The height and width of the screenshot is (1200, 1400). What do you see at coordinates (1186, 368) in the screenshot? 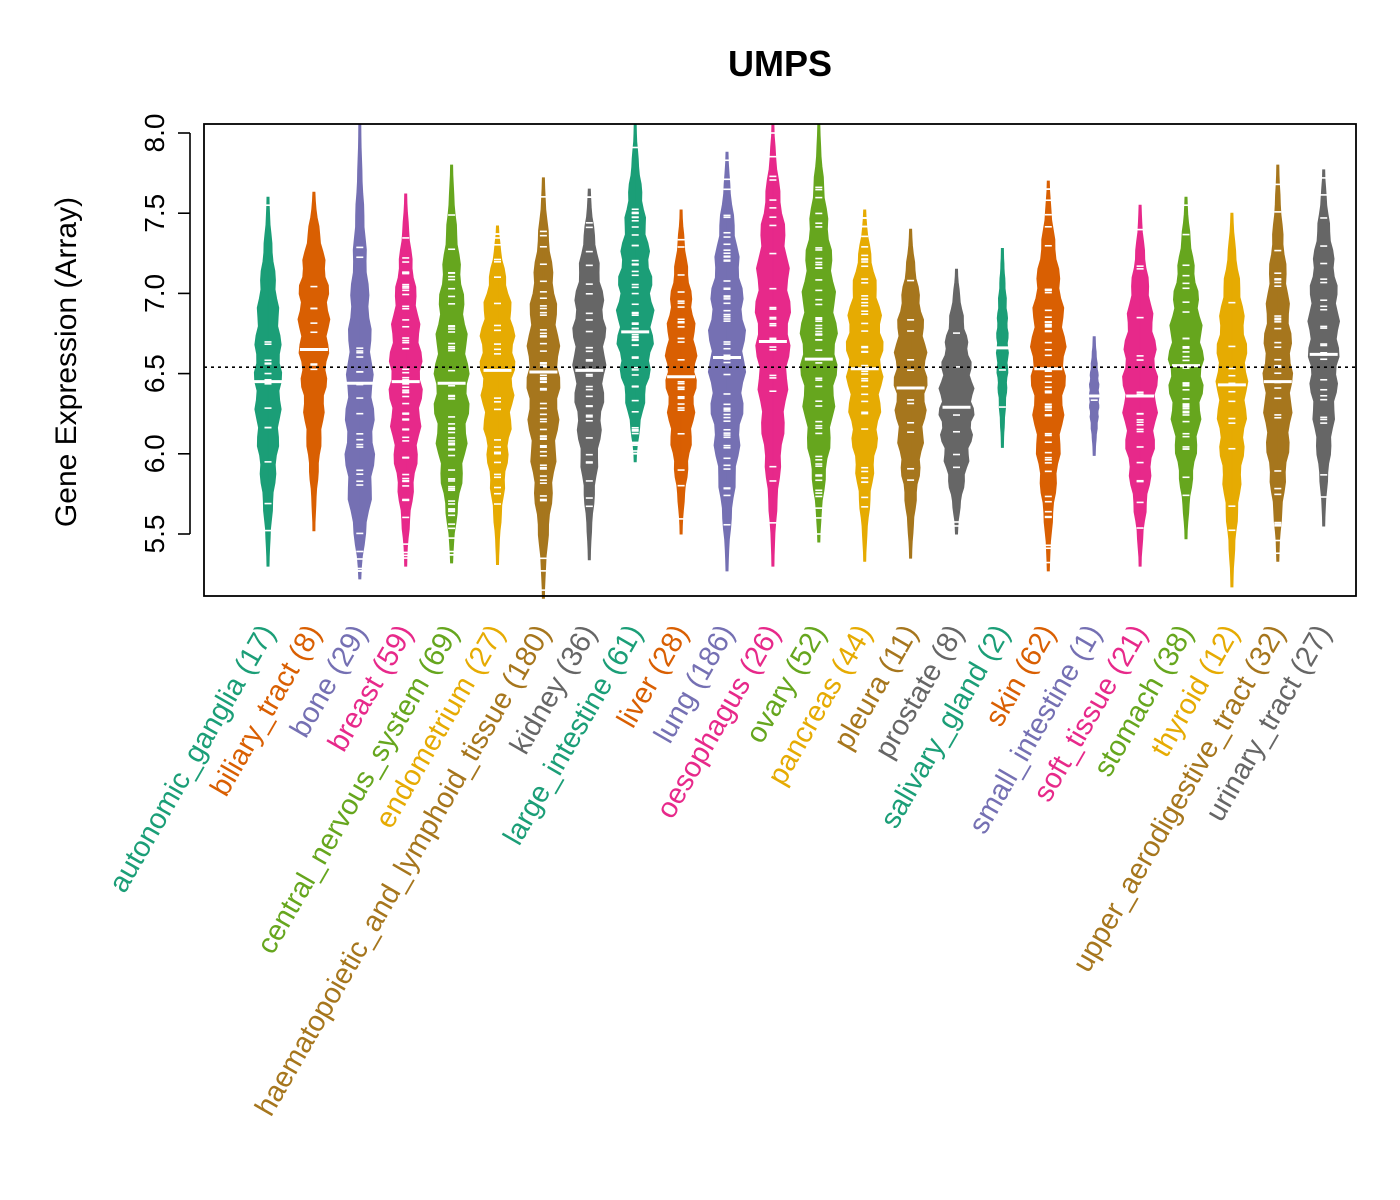
I see `violin-stomach` at bounding box center [1186, 368].